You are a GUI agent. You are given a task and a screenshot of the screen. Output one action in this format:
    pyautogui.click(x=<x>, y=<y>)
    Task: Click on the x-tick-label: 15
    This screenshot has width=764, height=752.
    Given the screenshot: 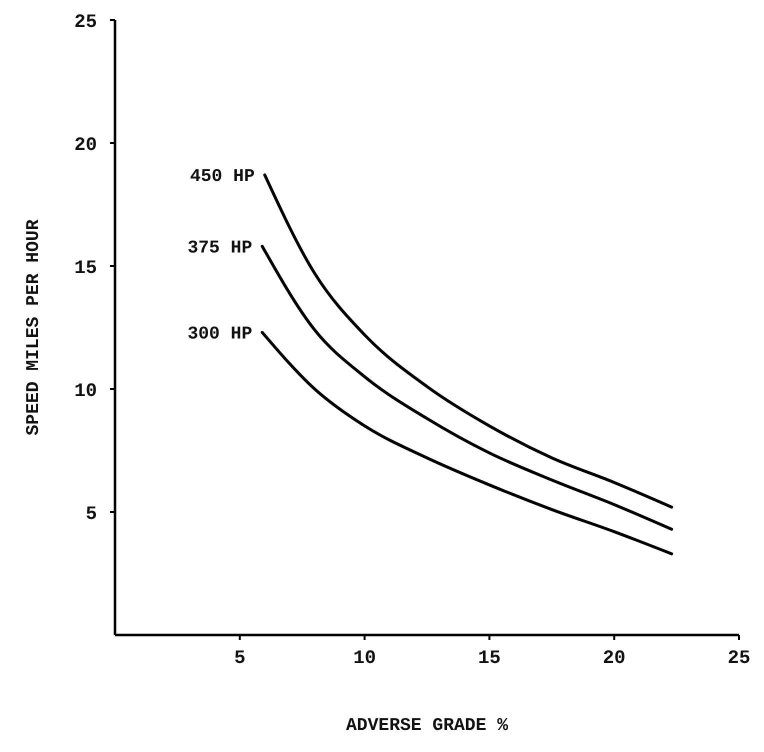 What is the action you would take?
    pyautogui.click(x=489, y=658)
    